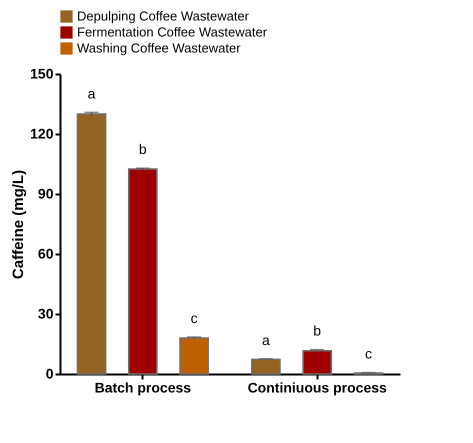 The height and width of the screenshot is (443, 473). Describe the element at coordinates (318, 388) in the screenshot. I see `x-tick-label: Continiuous process` at that location.